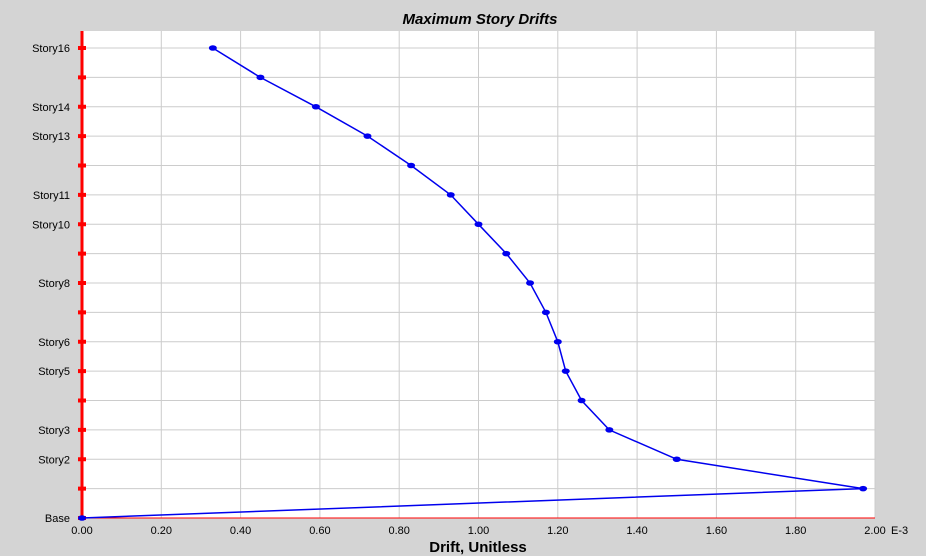  Describe the element at coordinates (51, 225) in the screenshot. I see `y-tick-label: Story10` at that location.